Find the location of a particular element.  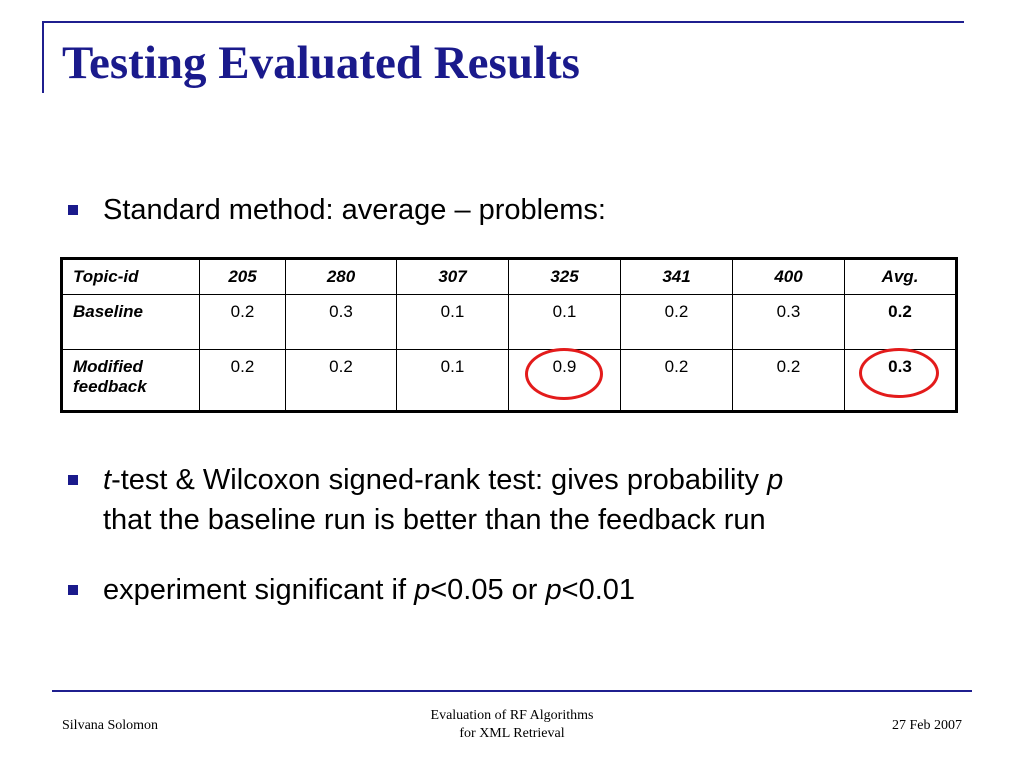

bullet-3-part-3: <0.01 is located at coordinates (598, 590).